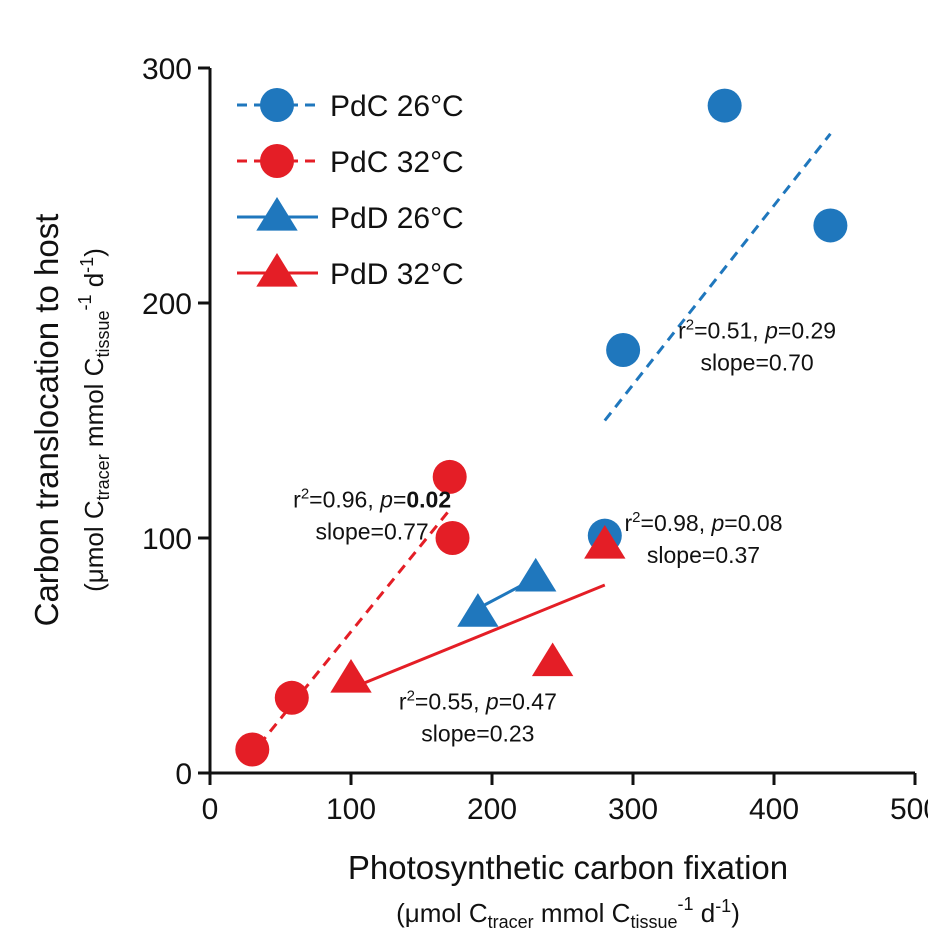 The width and height of the screenshot is (928, 938). Describe the element at coordinates (909, 809) in the screenshot. I see `x-tick-label: 500` at that location.